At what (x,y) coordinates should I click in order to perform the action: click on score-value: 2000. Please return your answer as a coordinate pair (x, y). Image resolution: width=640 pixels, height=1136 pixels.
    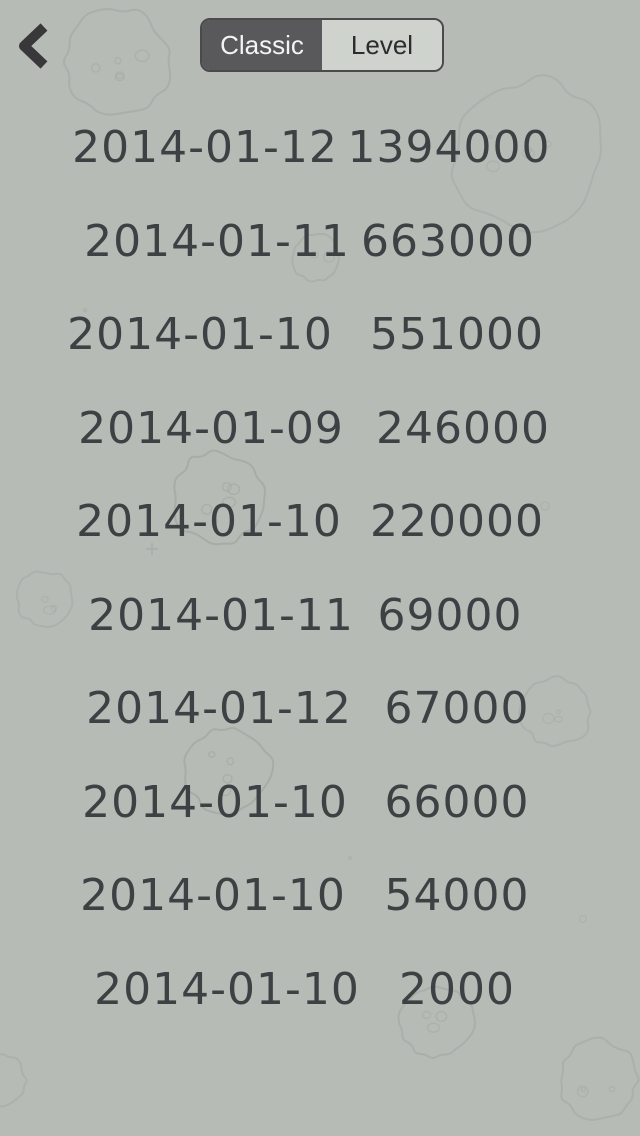
    Looking at the image, I should click on (457, 989).